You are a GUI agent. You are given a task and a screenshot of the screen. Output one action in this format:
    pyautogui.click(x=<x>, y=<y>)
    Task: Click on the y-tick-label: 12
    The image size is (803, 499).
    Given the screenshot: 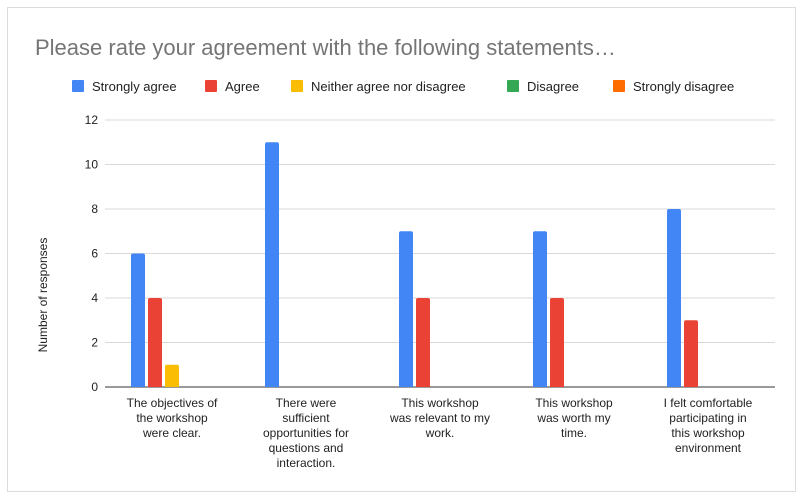 What is the action you would take?
    pyautogui.click(x=92, y=120)
    